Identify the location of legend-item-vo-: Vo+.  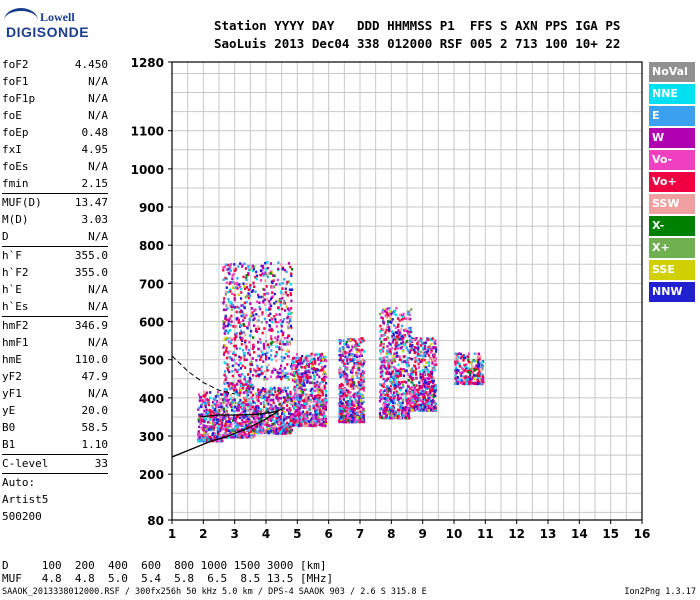
(672, 182).